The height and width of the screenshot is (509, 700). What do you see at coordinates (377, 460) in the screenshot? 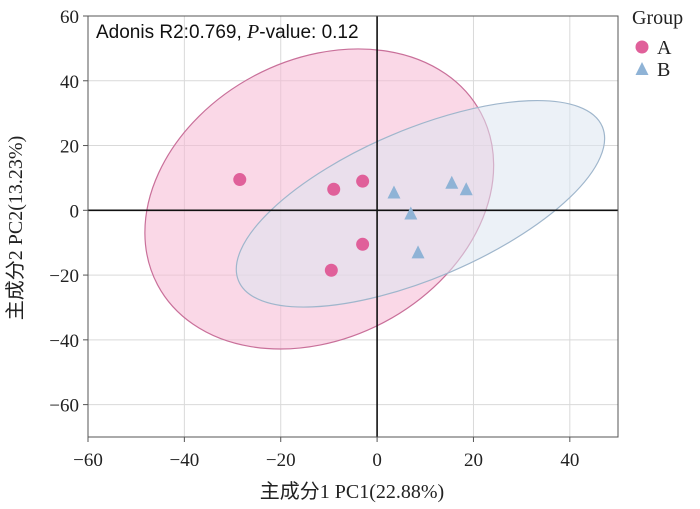
I see `x-tick-label: 0` at bounding box center [377, 460].